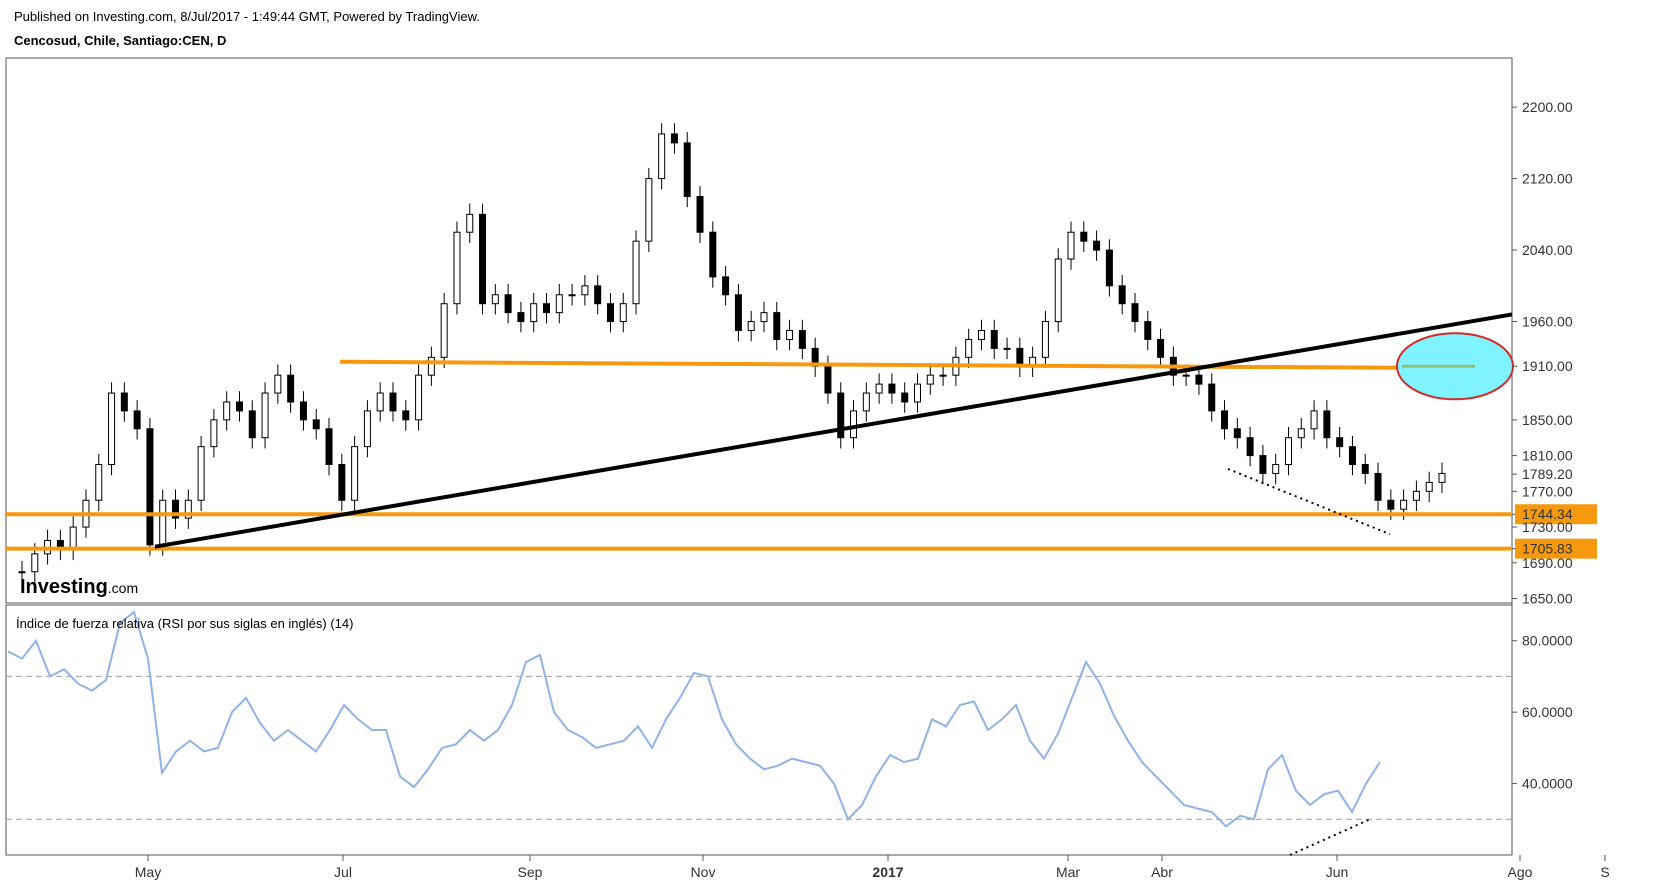  What do you see at coordinates (79, 587) in the screenshot?
I see `investing-logo: Investing.com` at bounding box center [79, 587].